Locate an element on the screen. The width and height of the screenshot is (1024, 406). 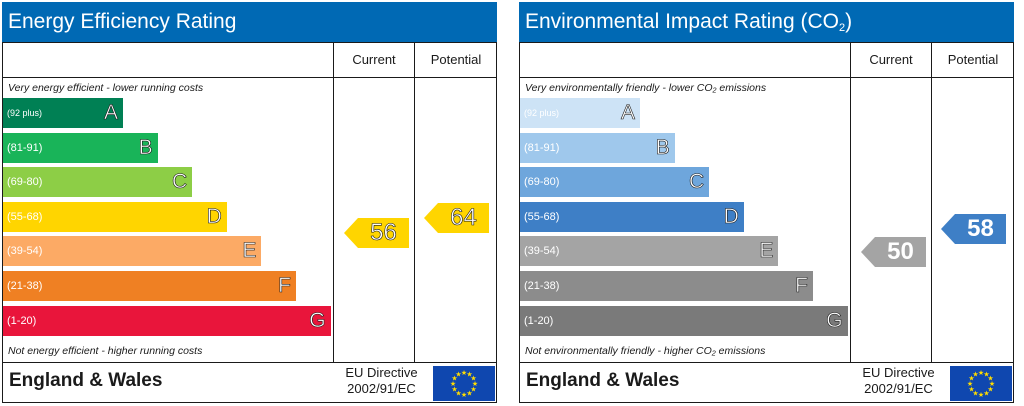
arrow-value: 58 is located at coordinates (980, 229).